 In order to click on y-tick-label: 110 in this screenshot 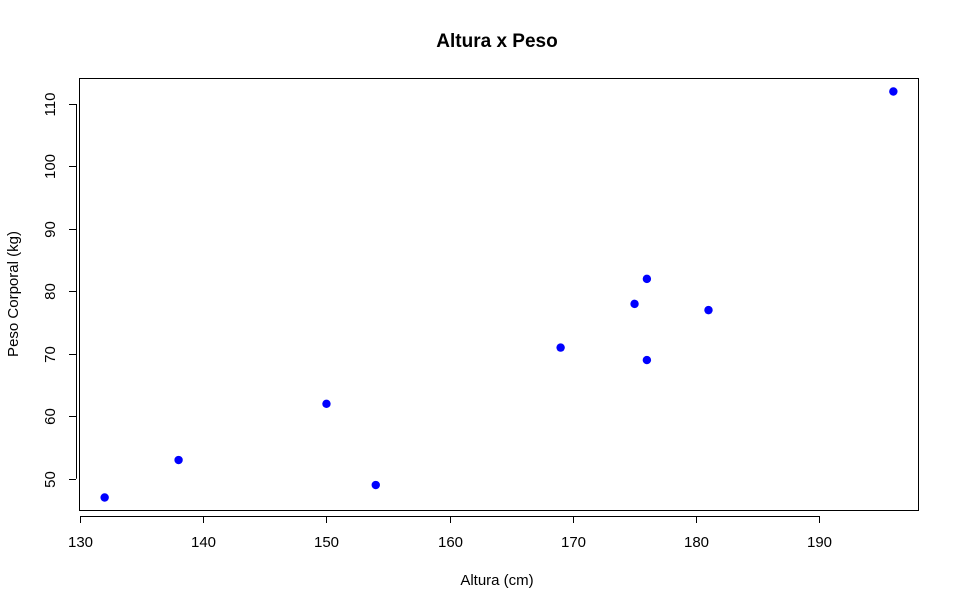, I will do `click(50, 105)`.